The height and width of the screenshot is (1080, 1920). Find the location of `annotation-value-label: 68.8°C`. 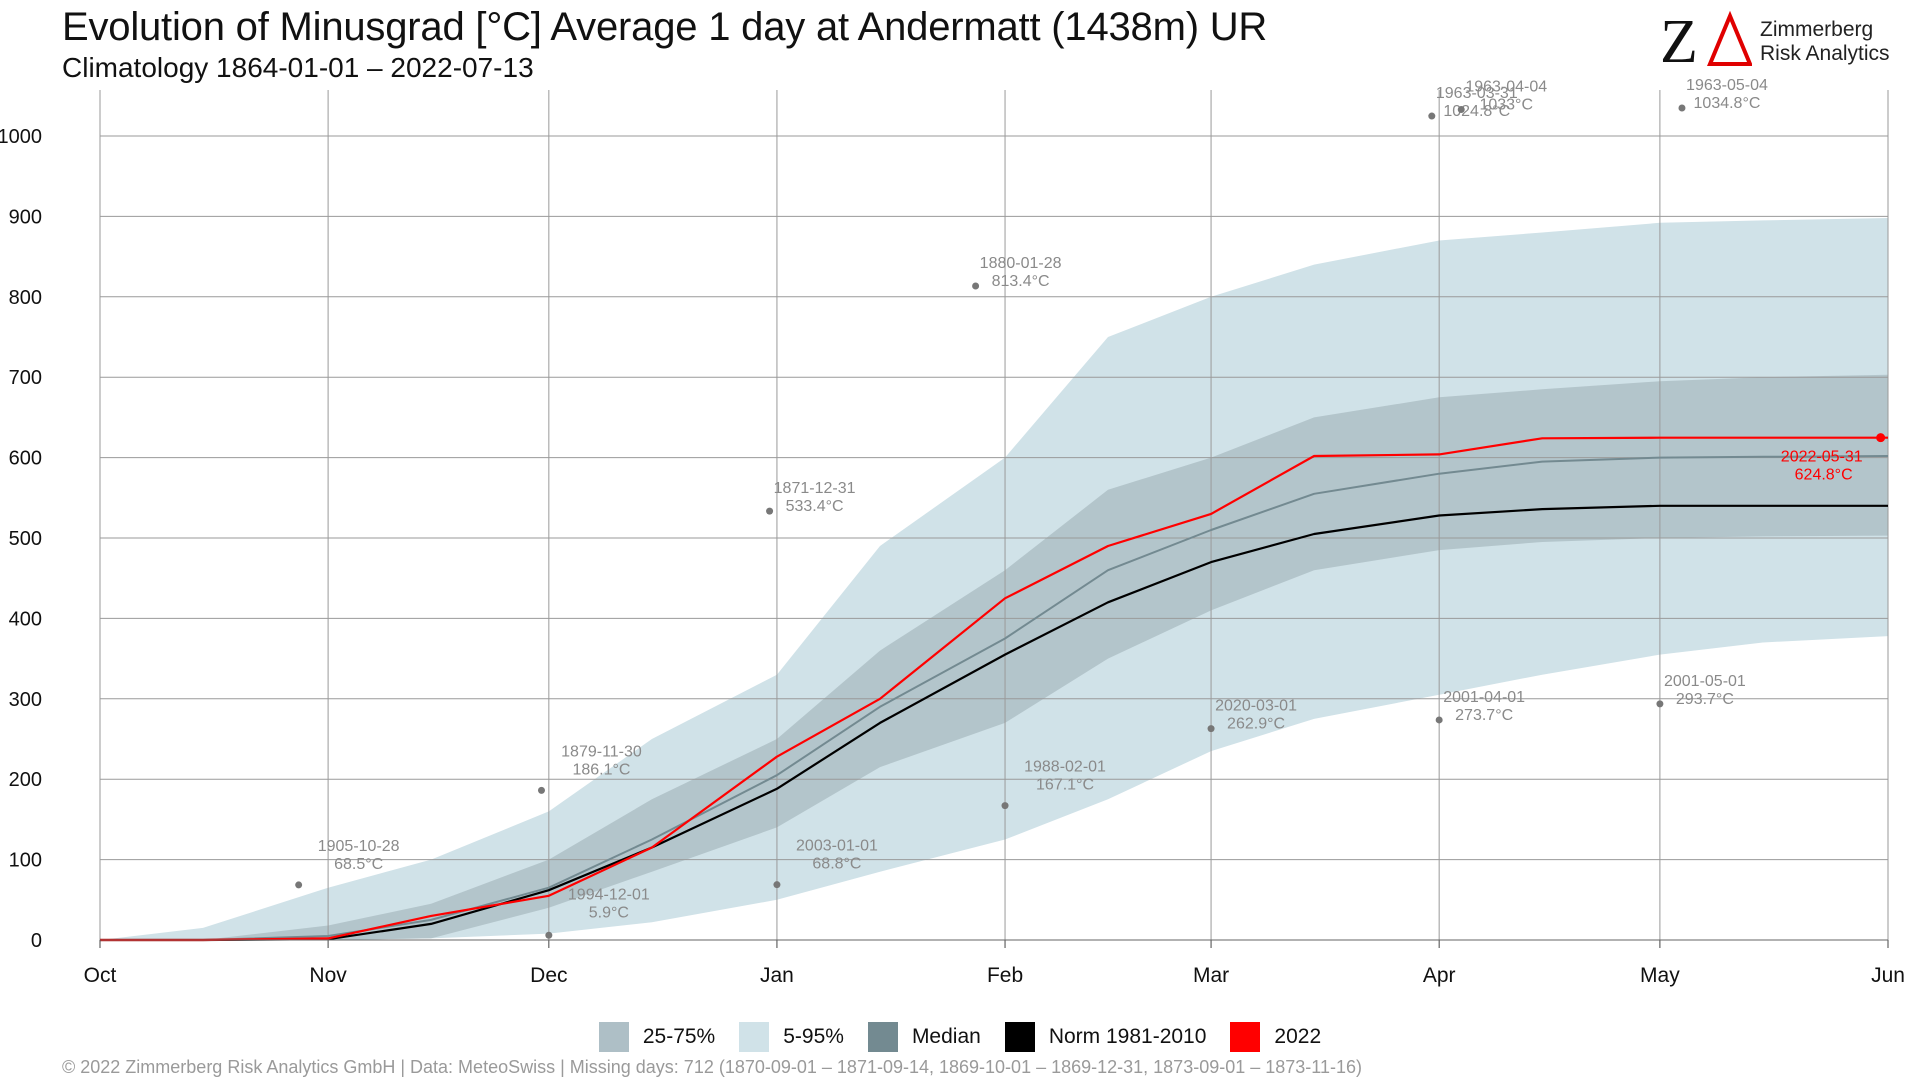

annotation-value-label: 68.8°C is located at coordinates (836, 864).